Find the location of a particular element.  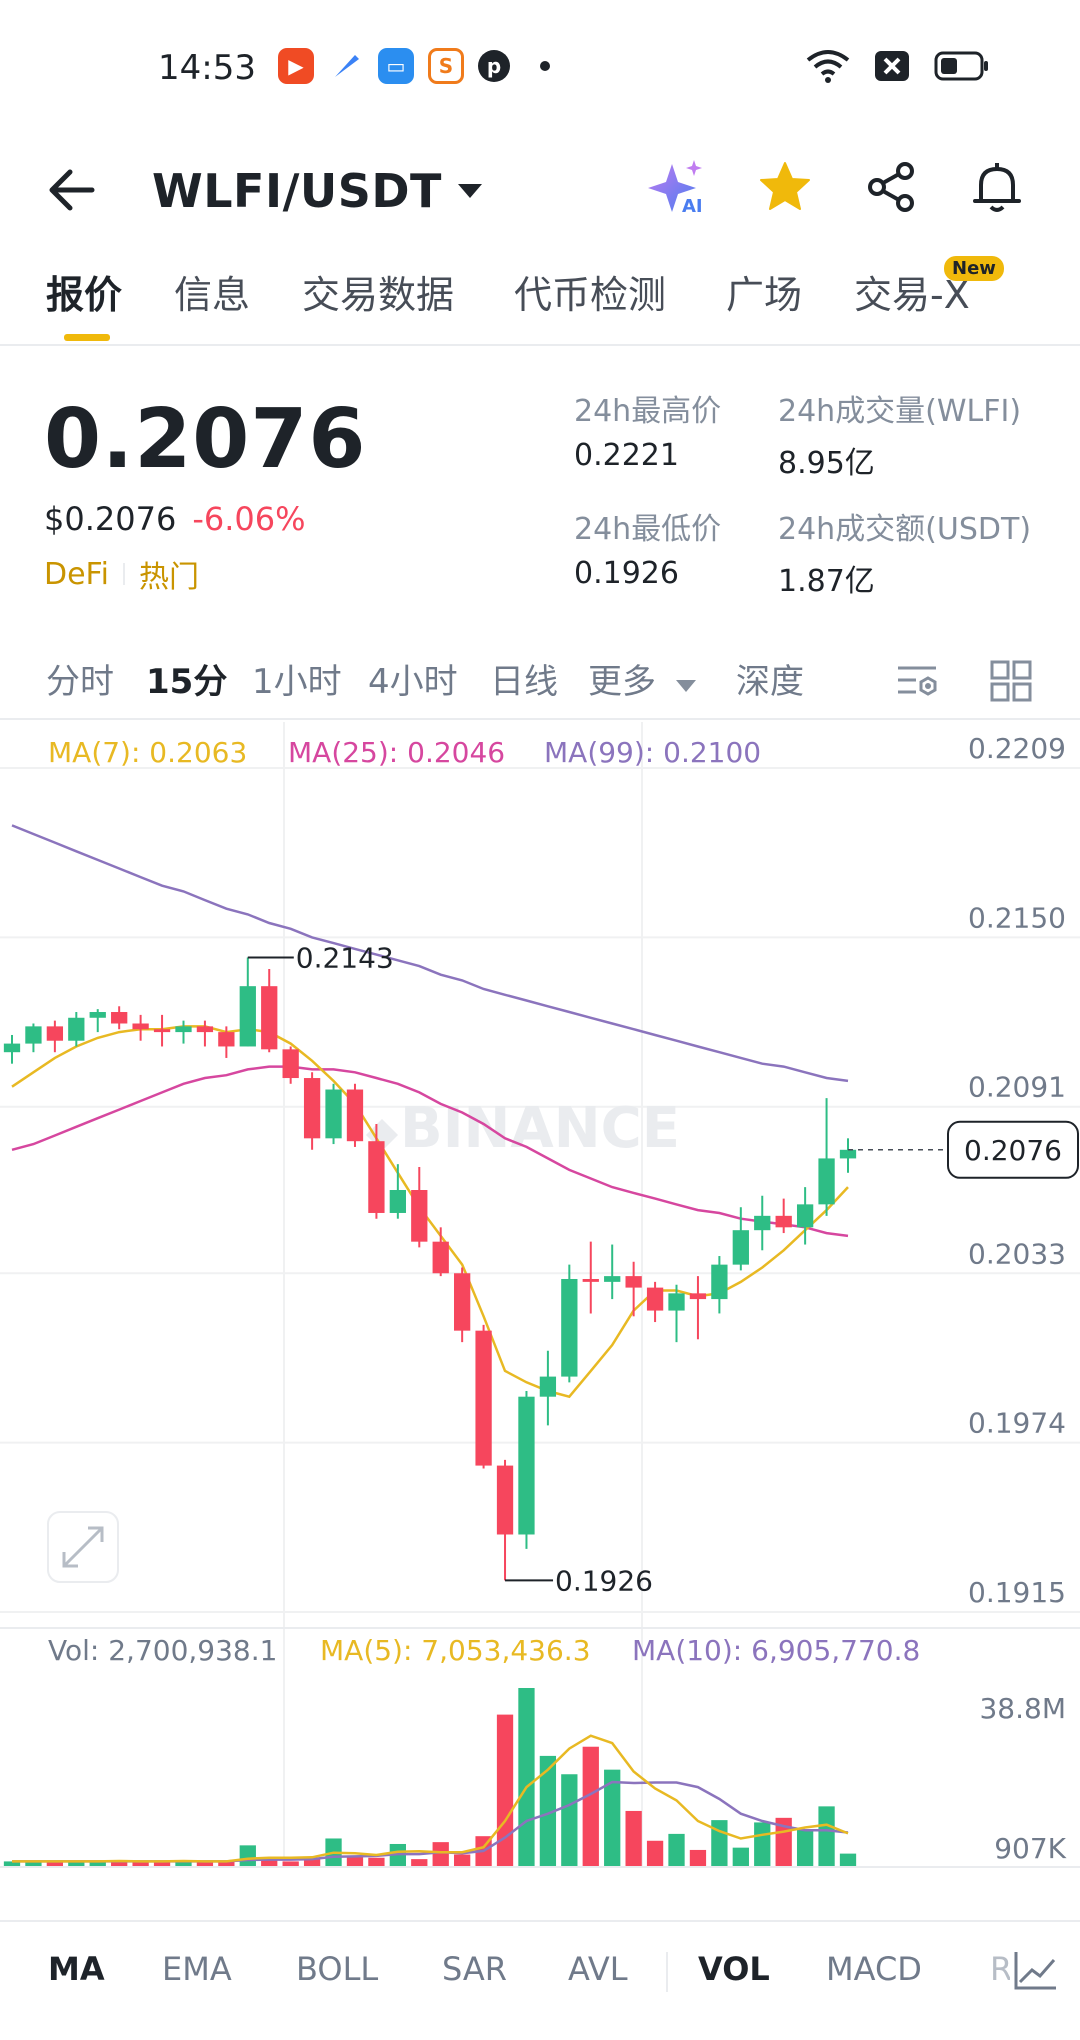

ai-icon: AI is located at coordinates (679, 187).